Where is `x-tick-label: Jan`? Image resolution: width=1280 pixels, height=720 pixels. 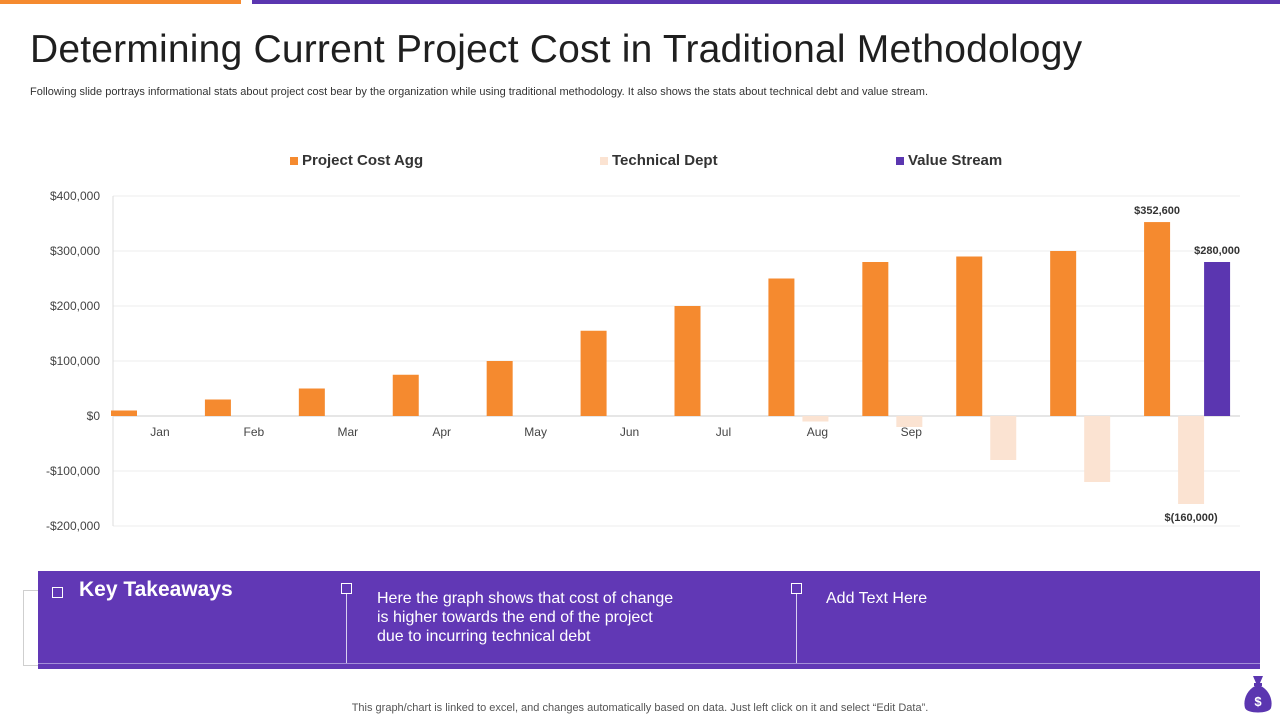
x-tick-label: Jan is located at coordinates (159, 432).